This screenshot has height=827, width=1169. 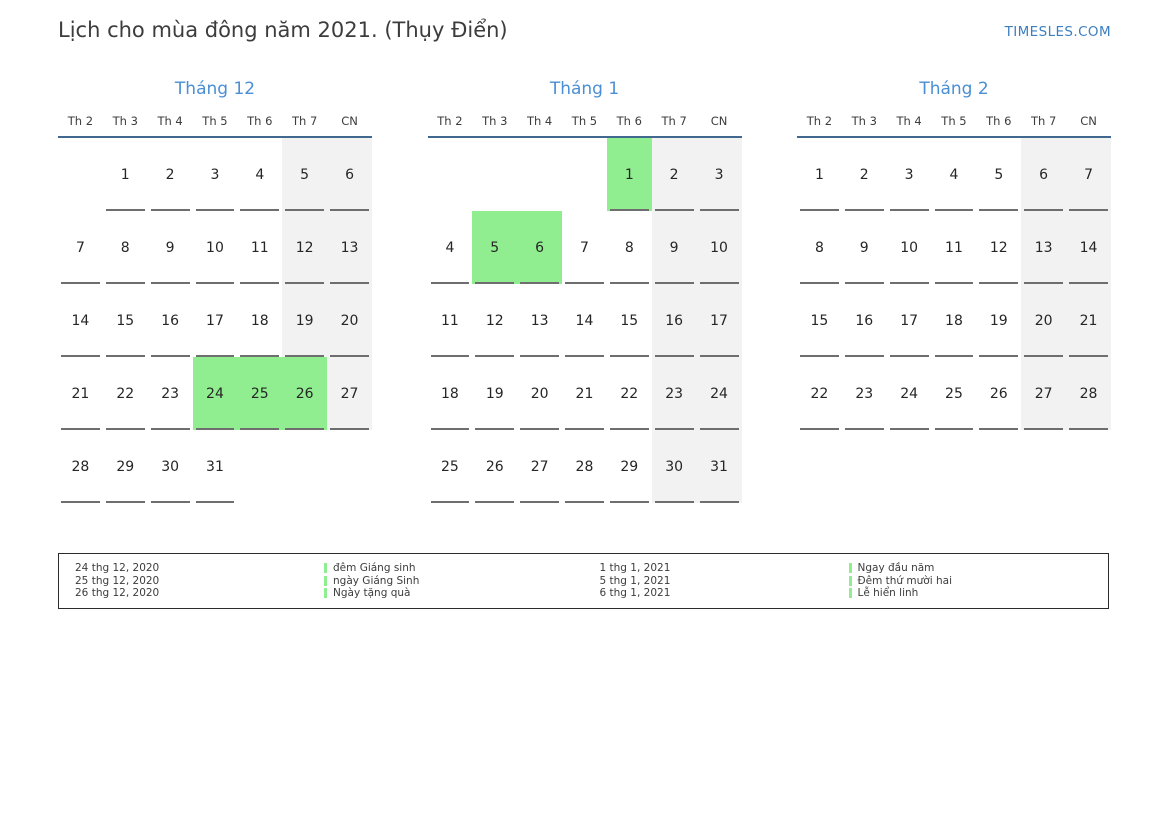 What do you see at coordinates (215, 393) in the screenshot?
I see `calendar-day-holiday: 24` at bounding box center [215, 393].